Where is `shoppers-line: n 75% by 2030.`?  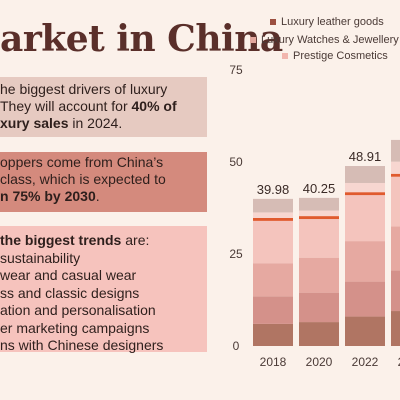 shoppers-line: n 75% by 2030. is located at coordinates (100, 196).